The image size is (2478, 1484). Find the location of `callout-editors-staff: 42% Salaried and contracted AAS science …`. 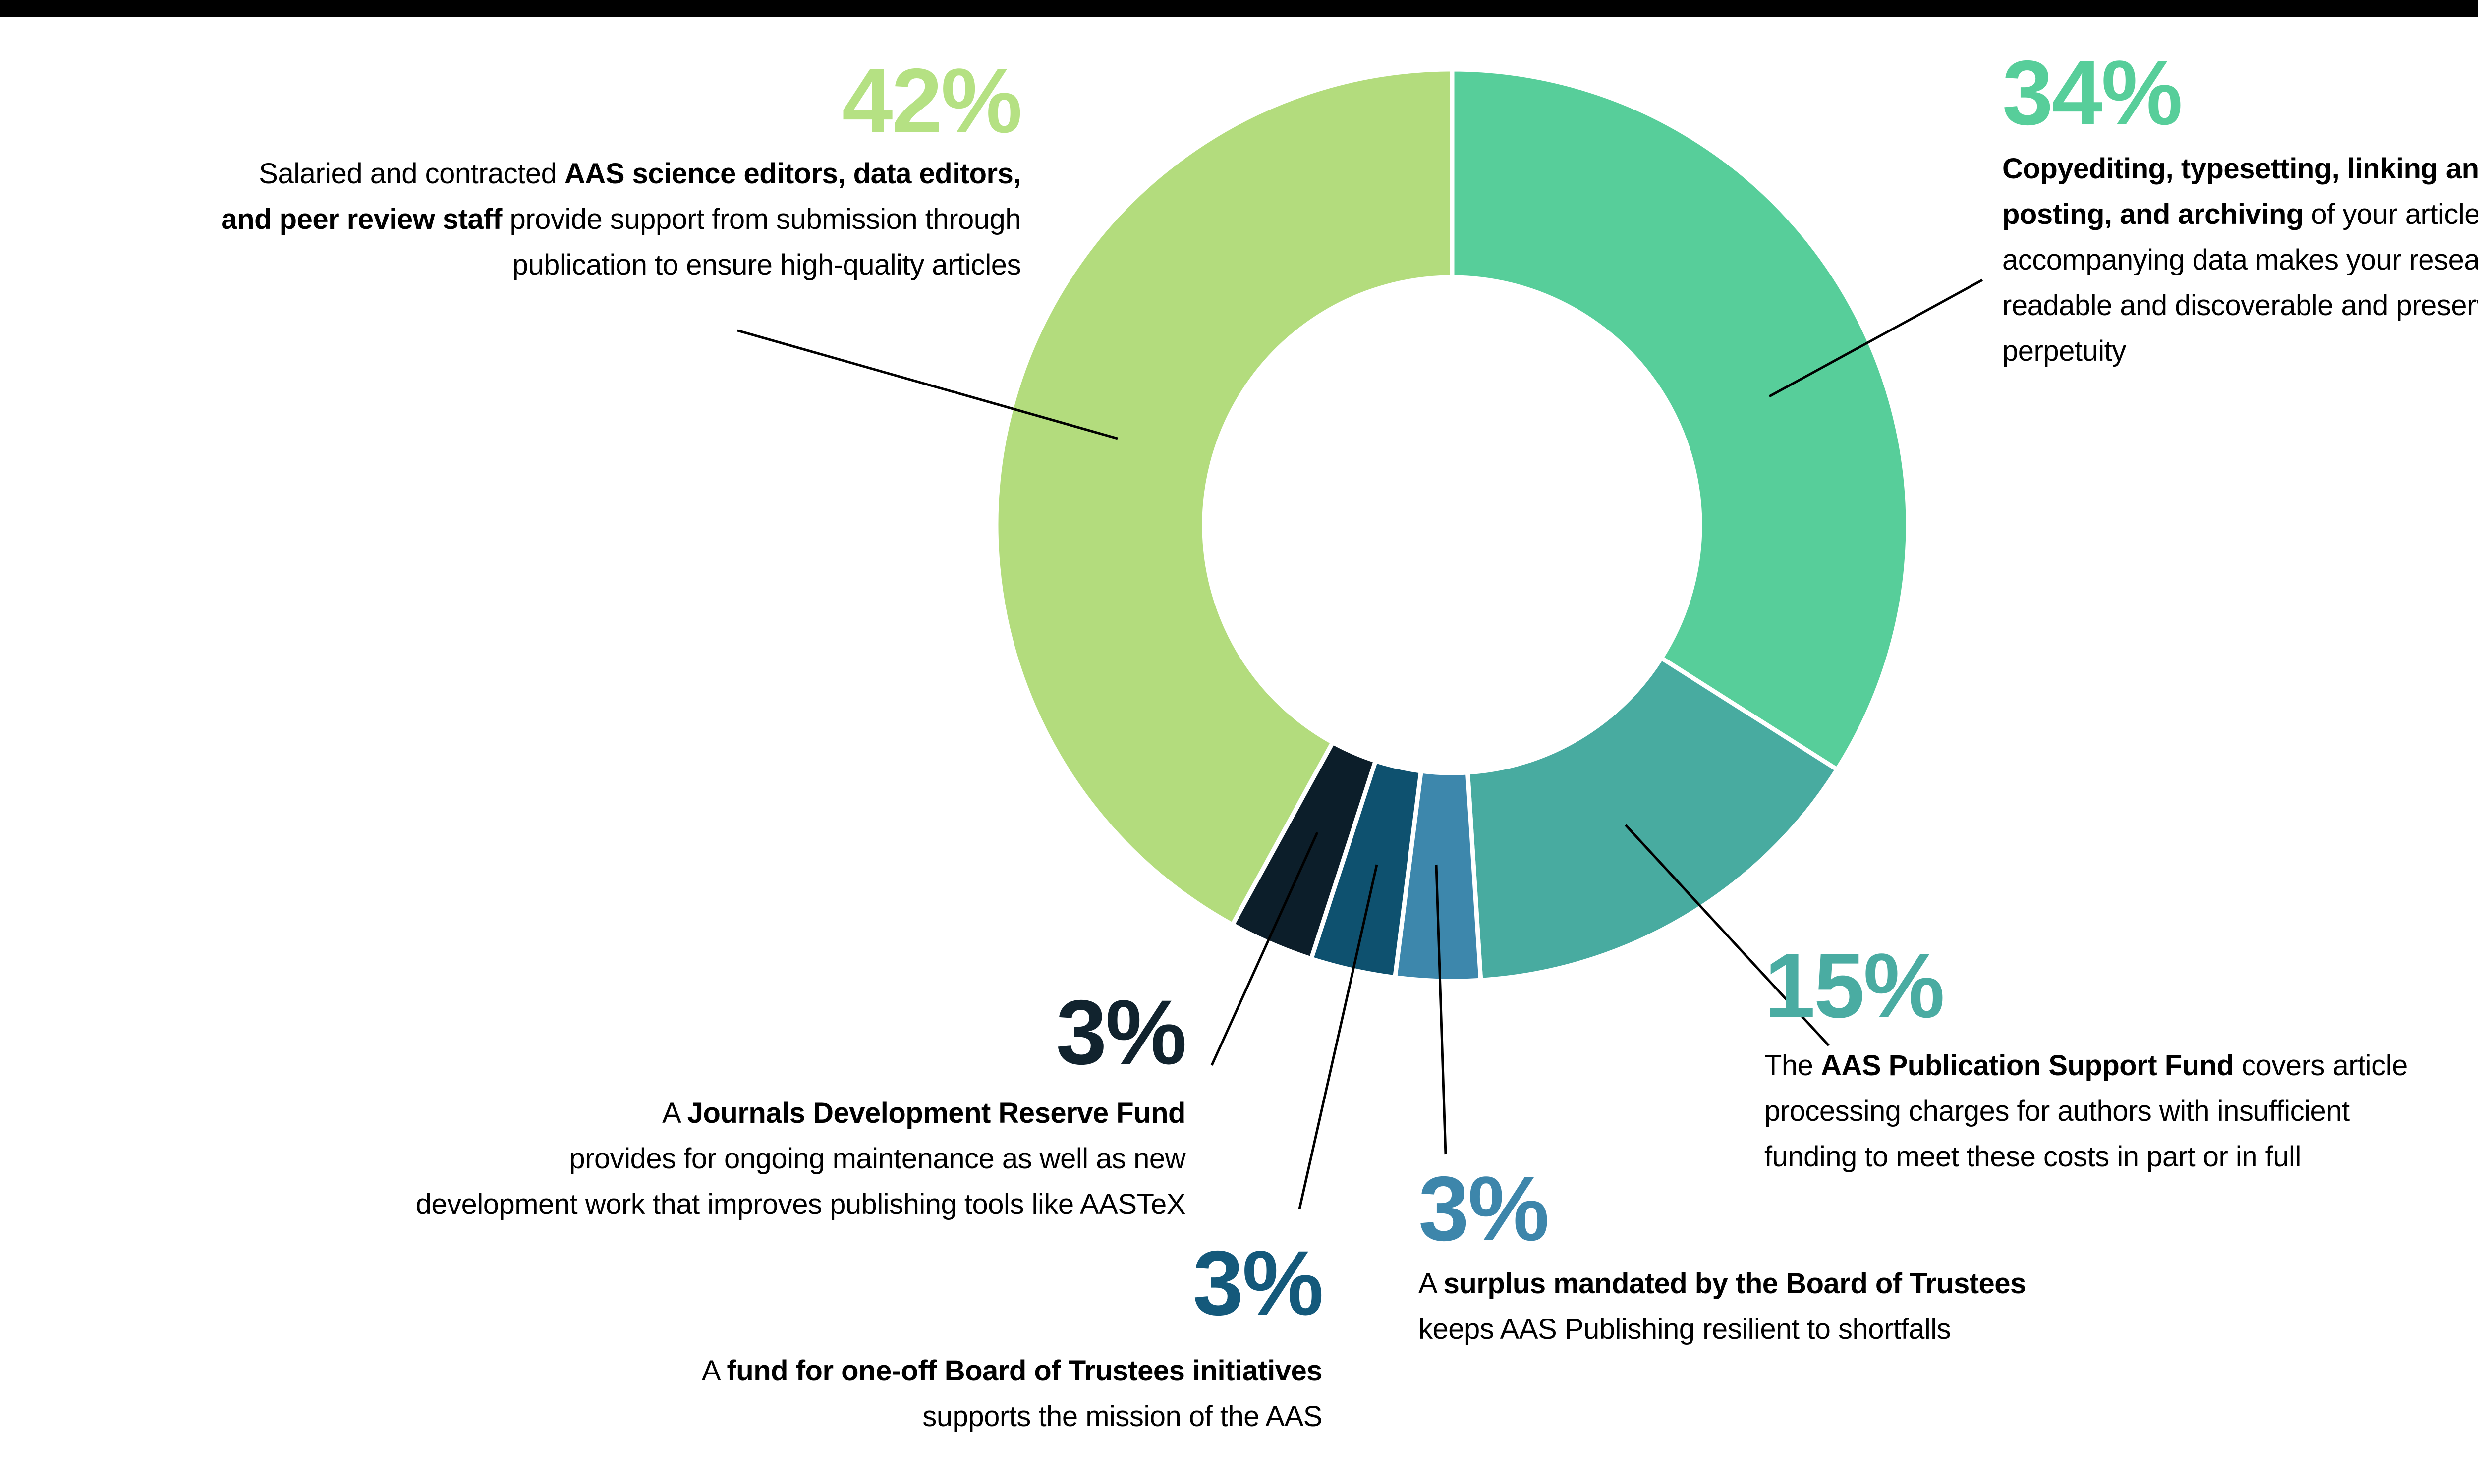

callout-editors-staff: 42% Salaried and contracted AAS science … is located at coordinates (621, 169).